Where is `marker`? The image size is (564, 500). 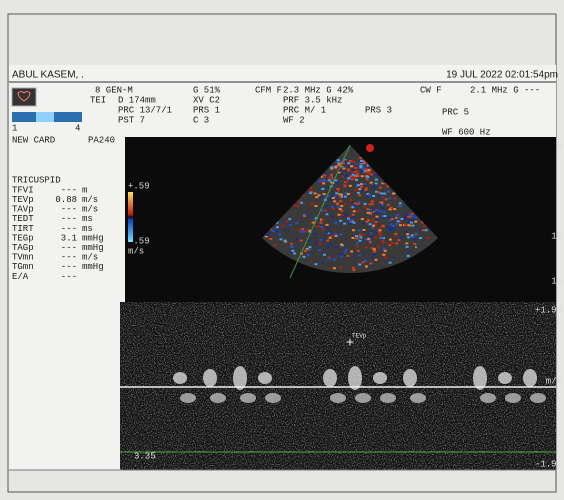
marker is located at coordinates (370, 148).